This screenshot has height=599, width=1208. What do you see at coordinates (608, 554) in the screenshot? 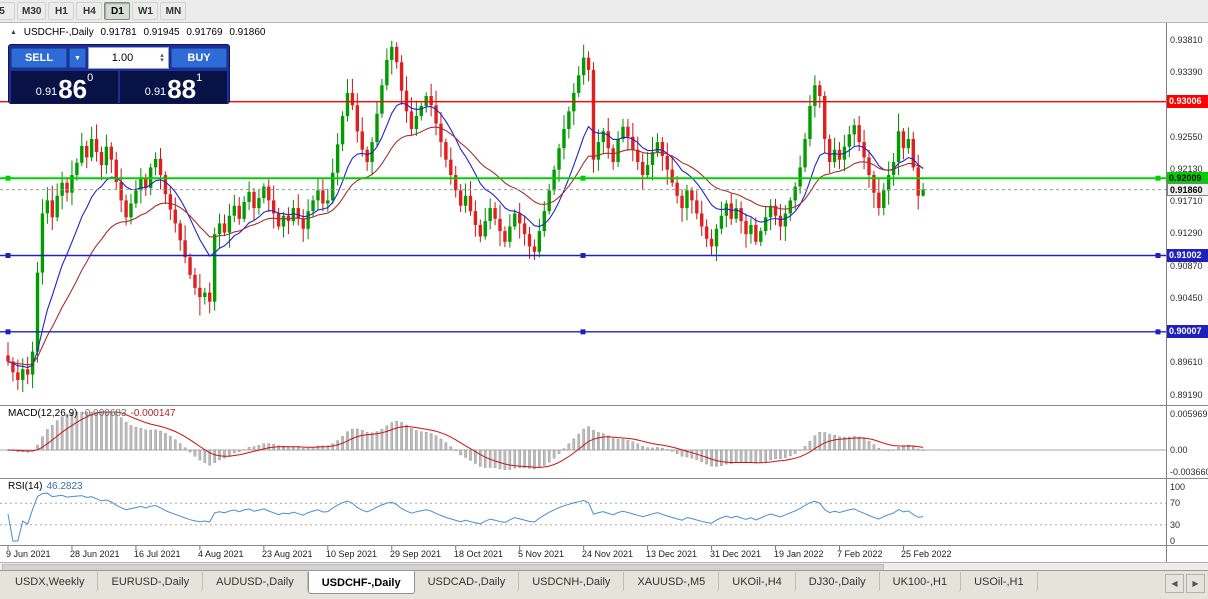
I see `time-axis-label: 24 Nov 2021` at bounding box center [608, 554].